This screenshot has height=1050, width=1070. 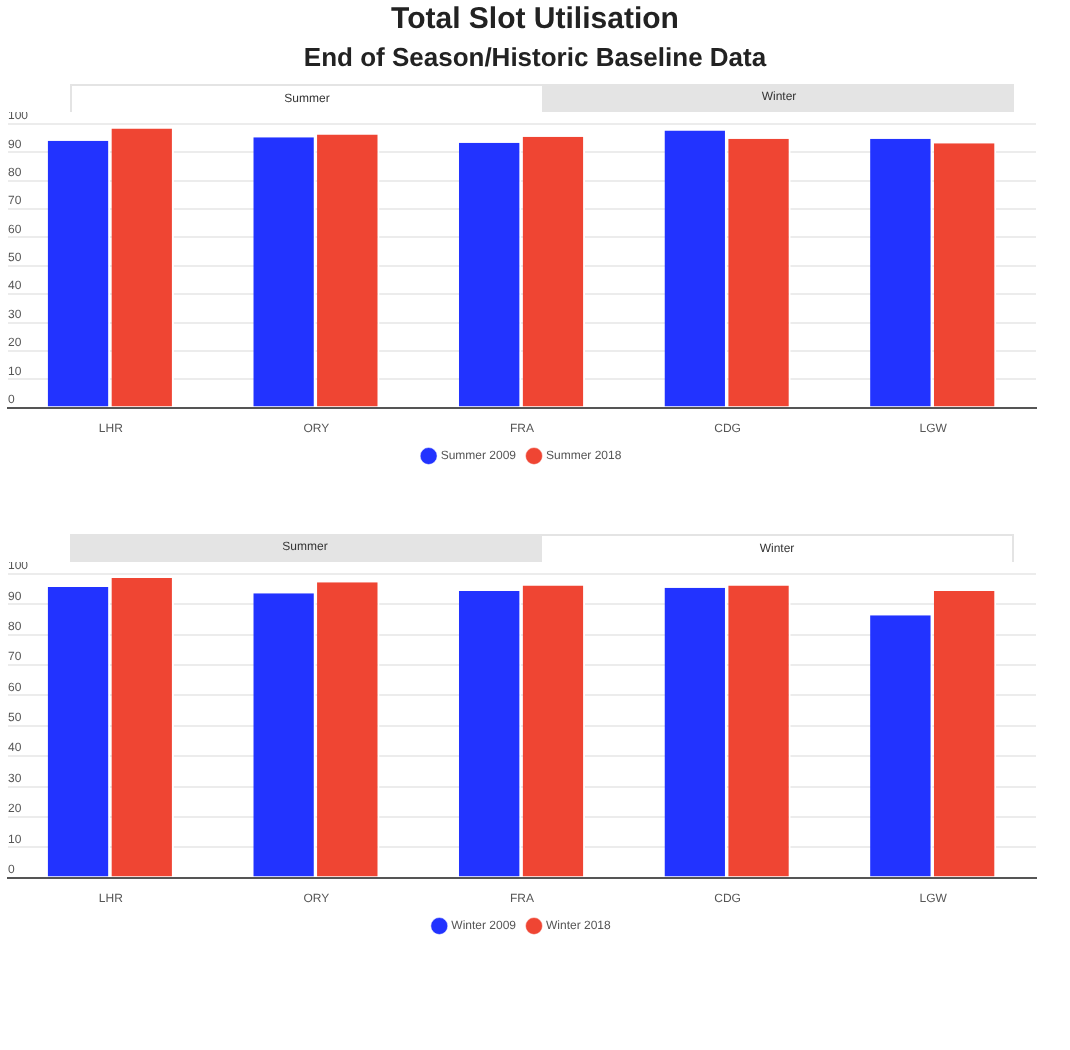 I want to click on chart-subtitle: End of Season/Historic Baseline Data, so click(x=535, y=58).